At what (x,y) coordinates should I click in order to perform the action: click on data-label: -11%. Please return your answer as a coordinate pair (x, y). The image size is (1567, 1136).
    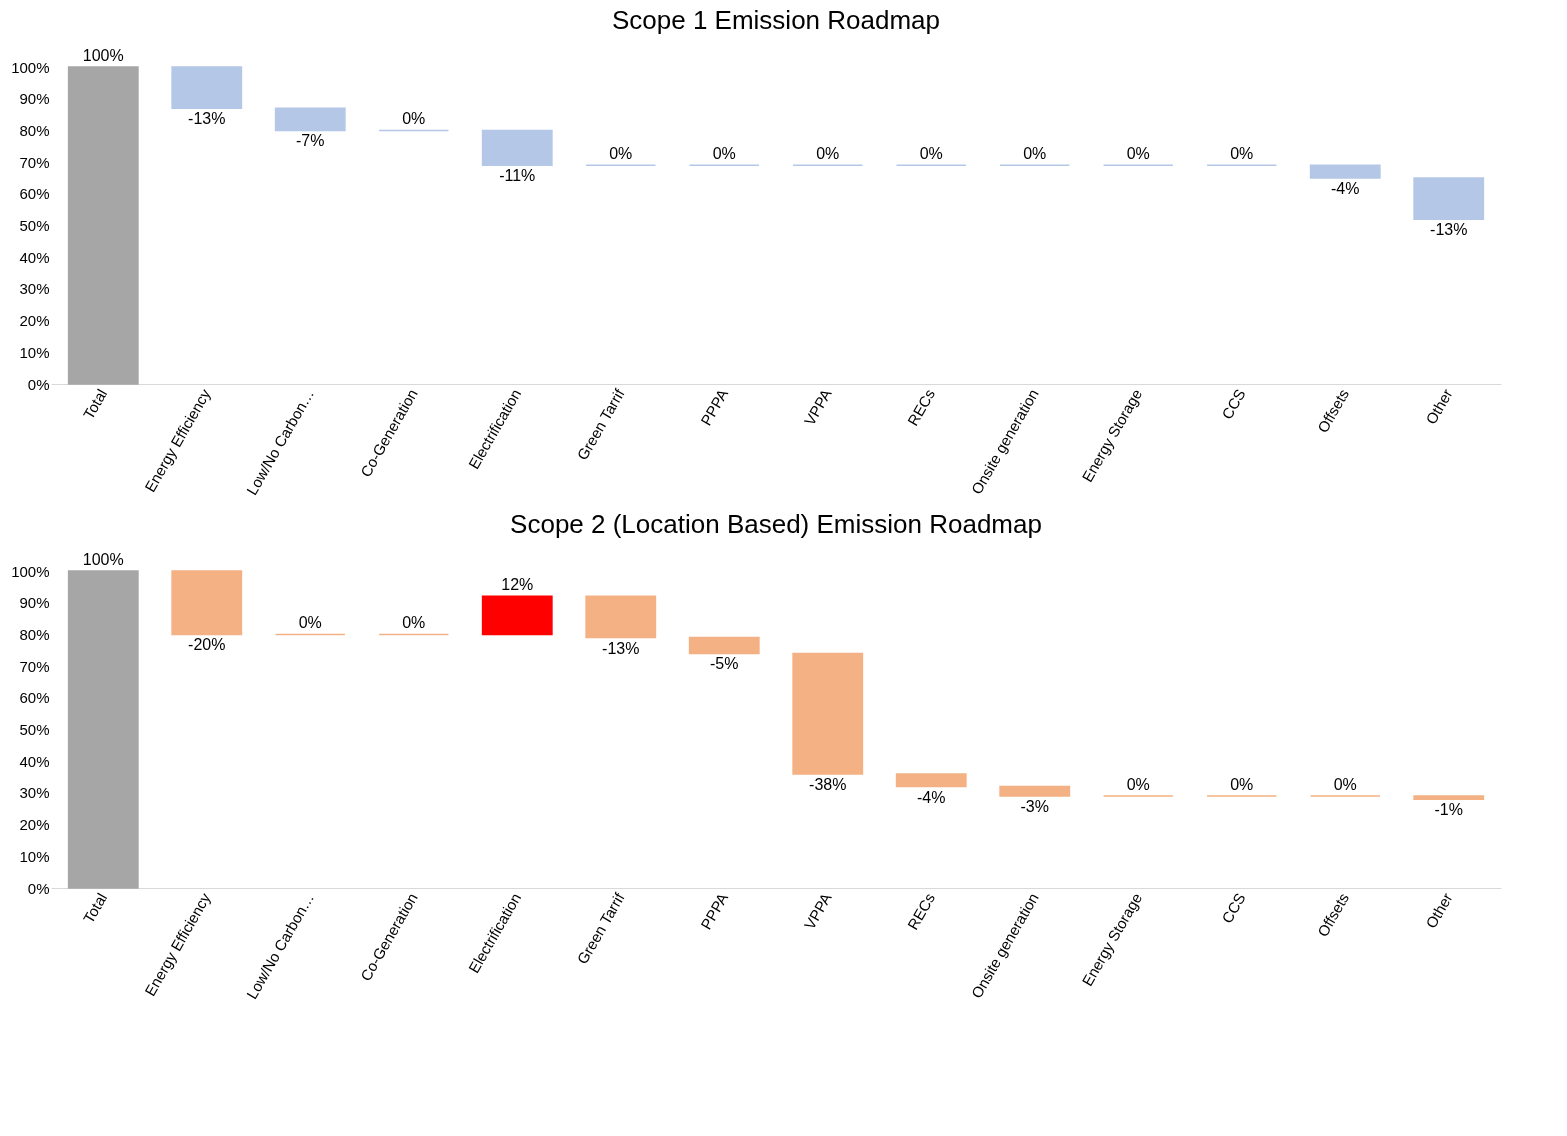
    Looking at the image, I should click on (517, 176).